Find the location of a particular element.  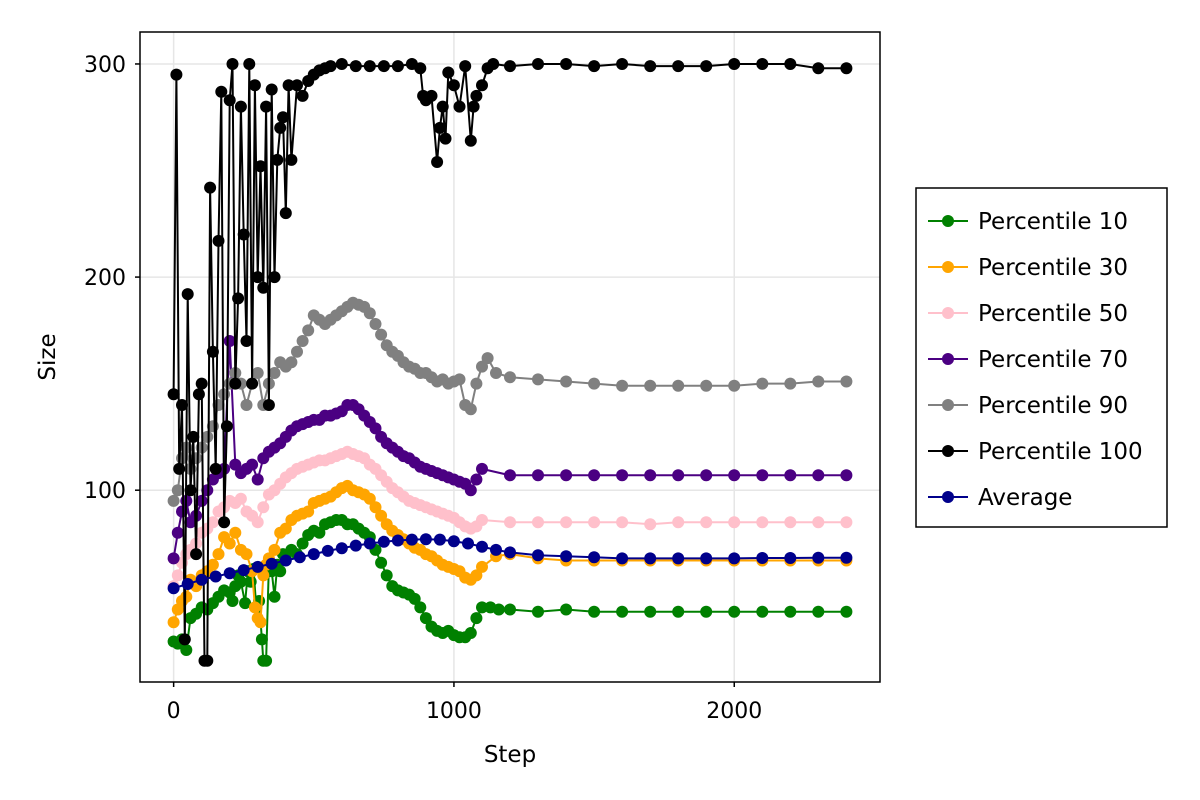

legend-label: Percentile 10 is located at coordinates (1053, 222).